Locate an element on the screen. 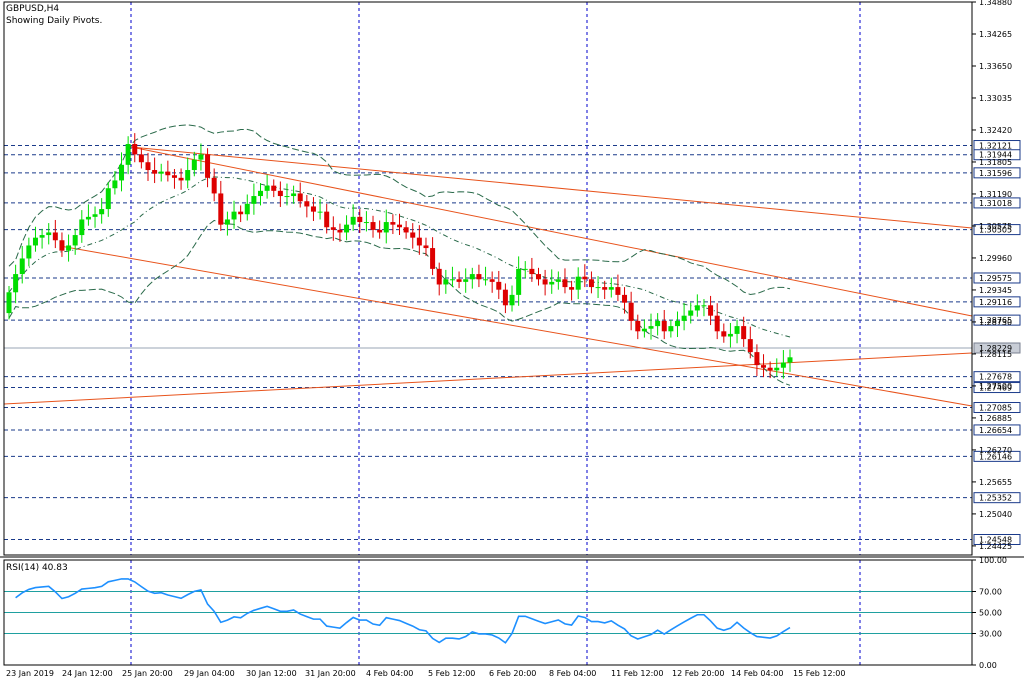 The height and width of the screenshot is (687, 1024). time-label: 23 Jan 2019 is located at coordinates (30, 673).